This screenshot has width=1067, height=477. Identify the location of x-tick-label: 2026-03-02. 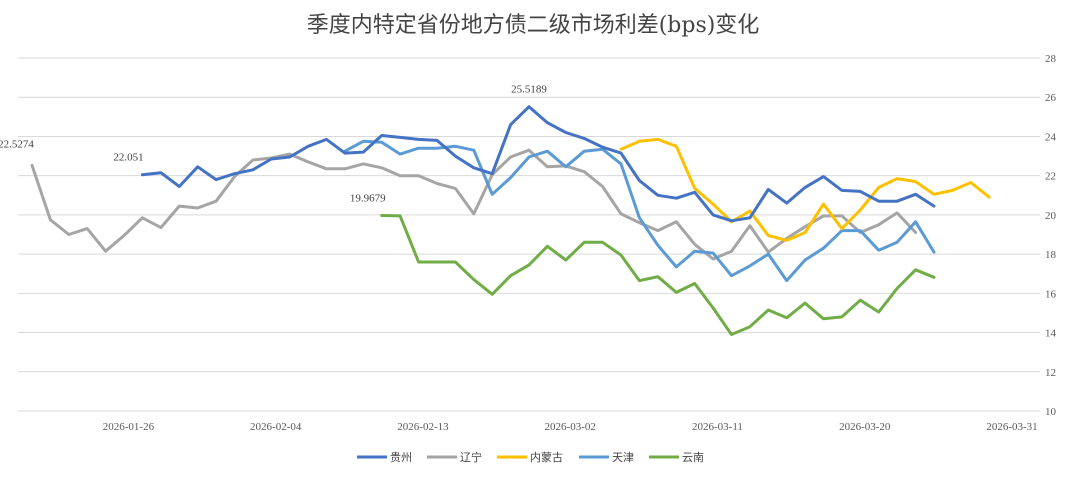
(570, 427).